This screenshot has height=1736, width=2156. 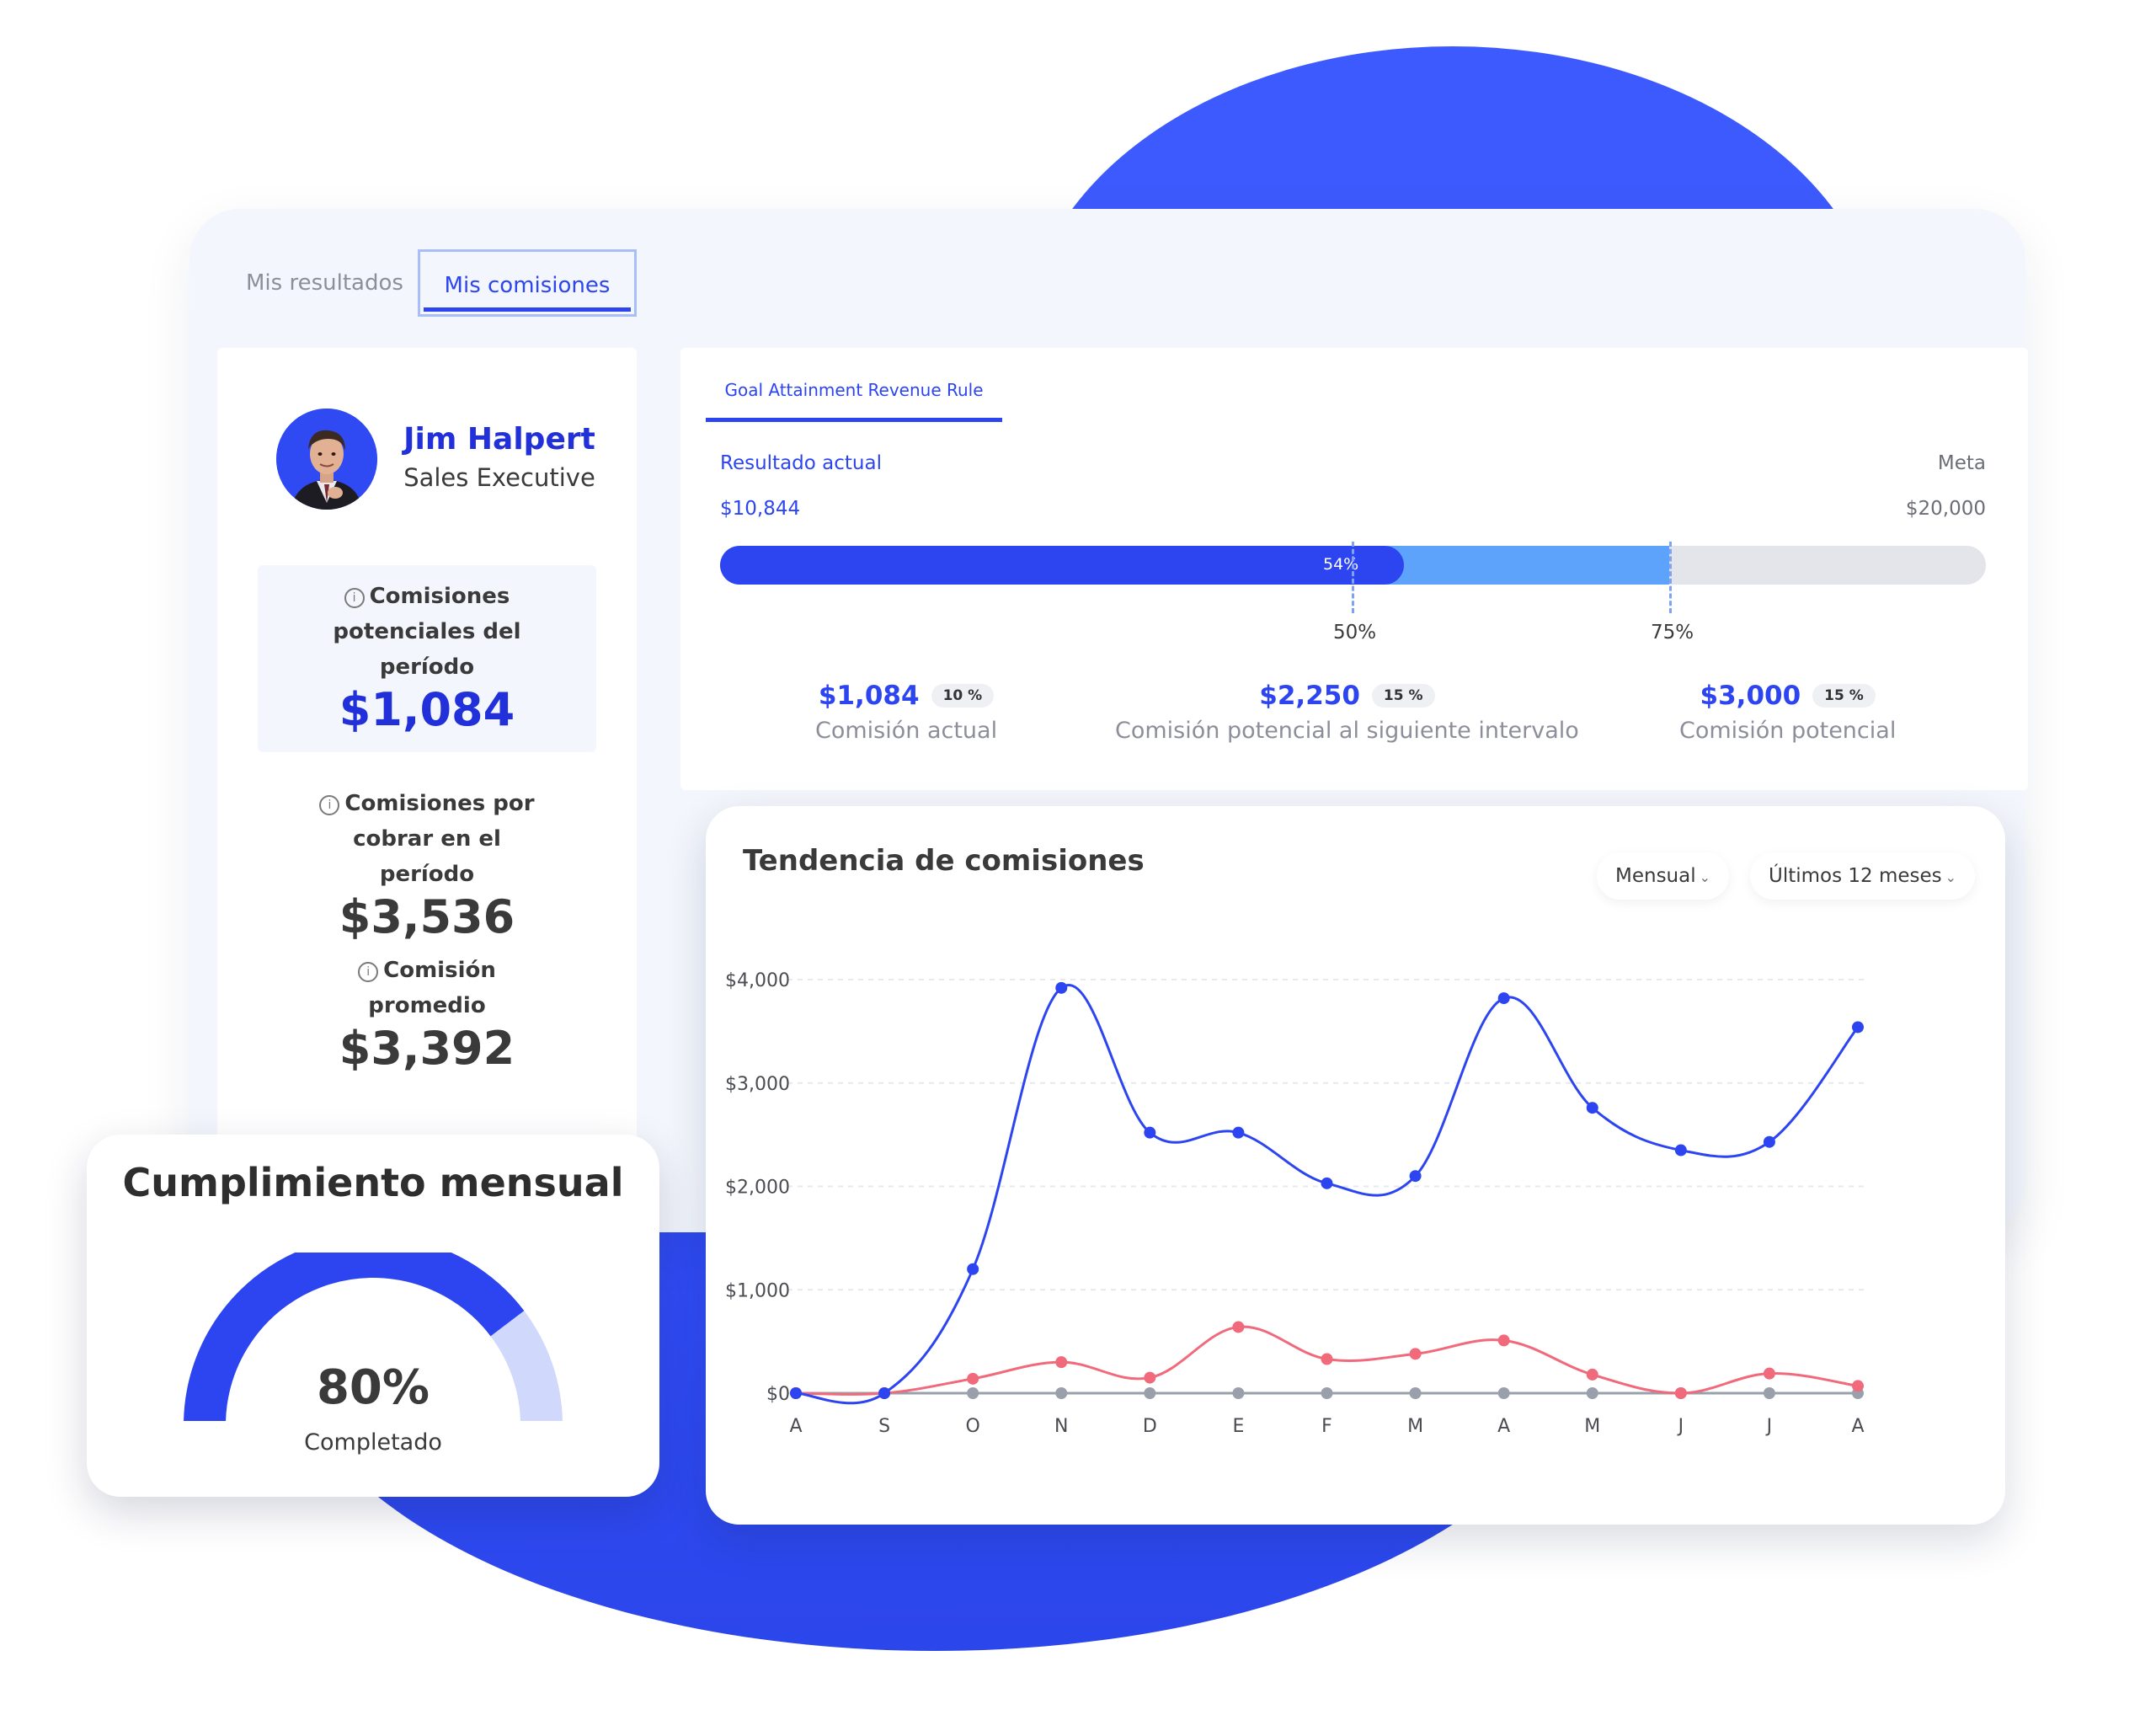 I want to click on avatar, so click(x=326, y=459).